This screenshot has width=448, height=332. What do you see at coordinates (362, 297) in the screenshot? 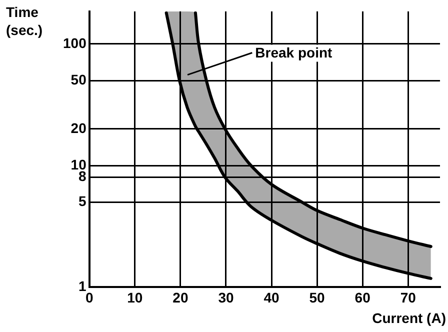
I see `x-tick-label: 60` at bounding box center [362, 297].